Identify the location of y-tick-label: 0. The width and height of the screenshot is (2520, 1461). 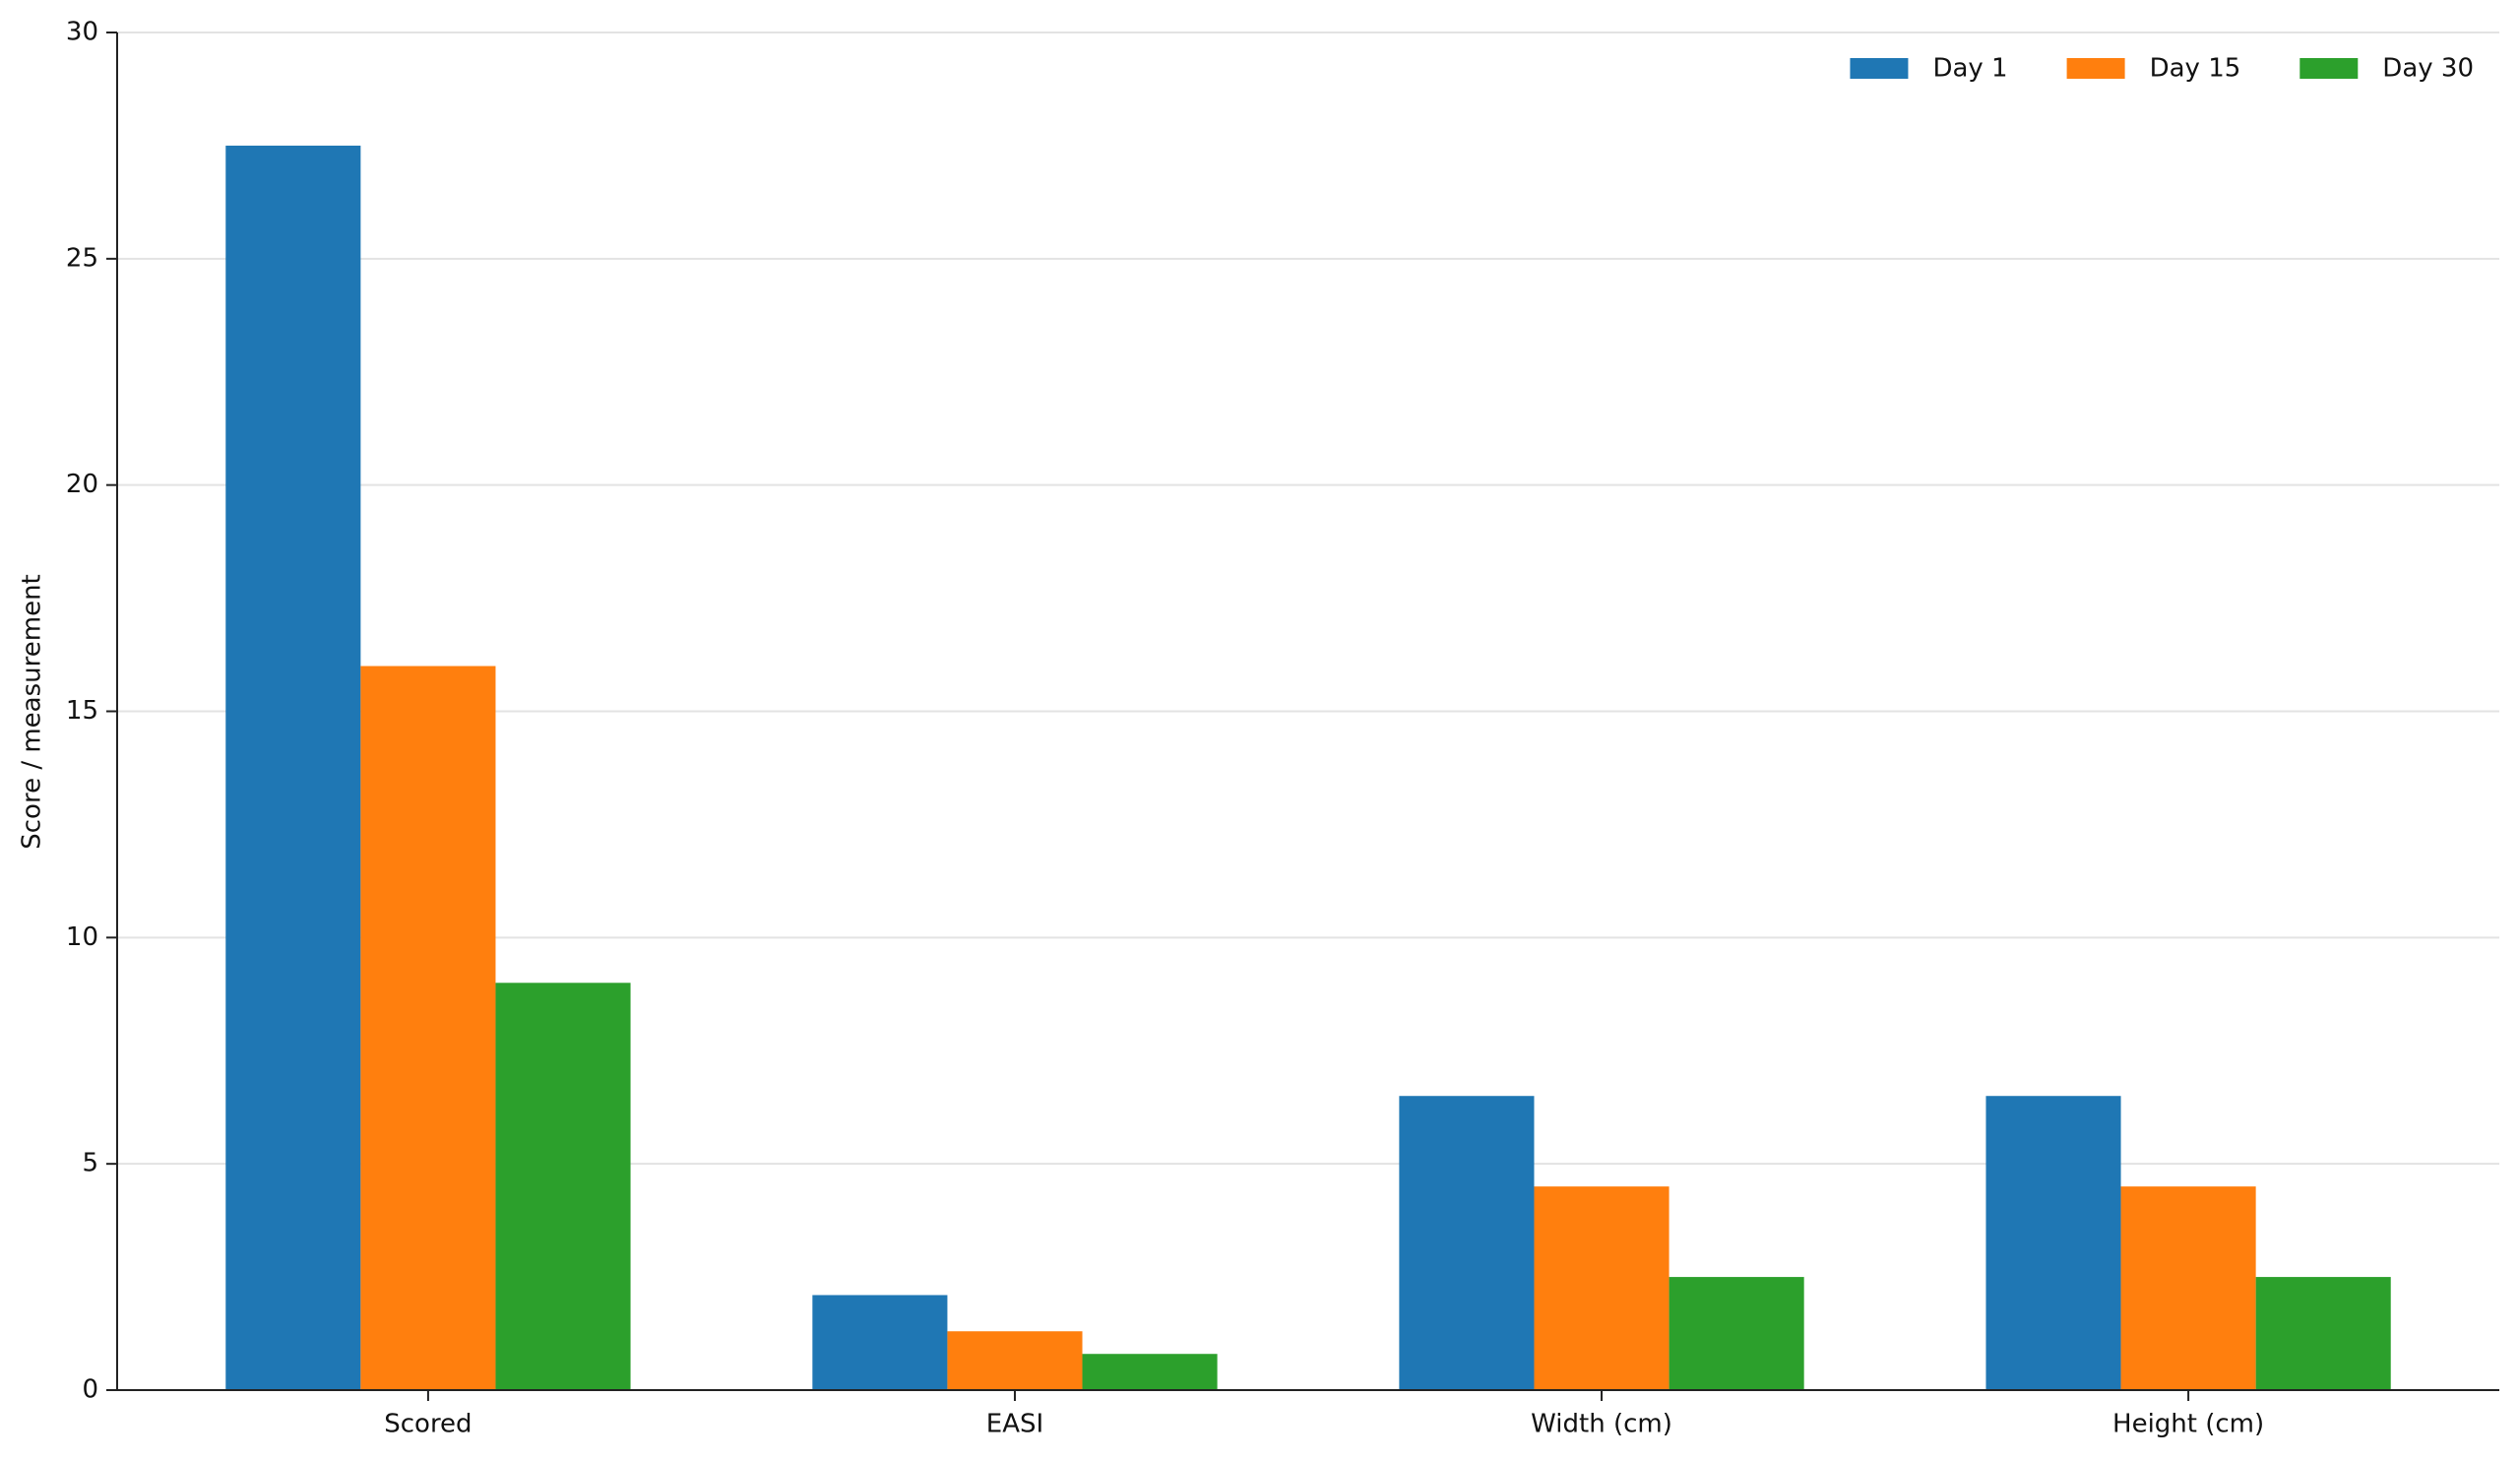
(90, 1390).